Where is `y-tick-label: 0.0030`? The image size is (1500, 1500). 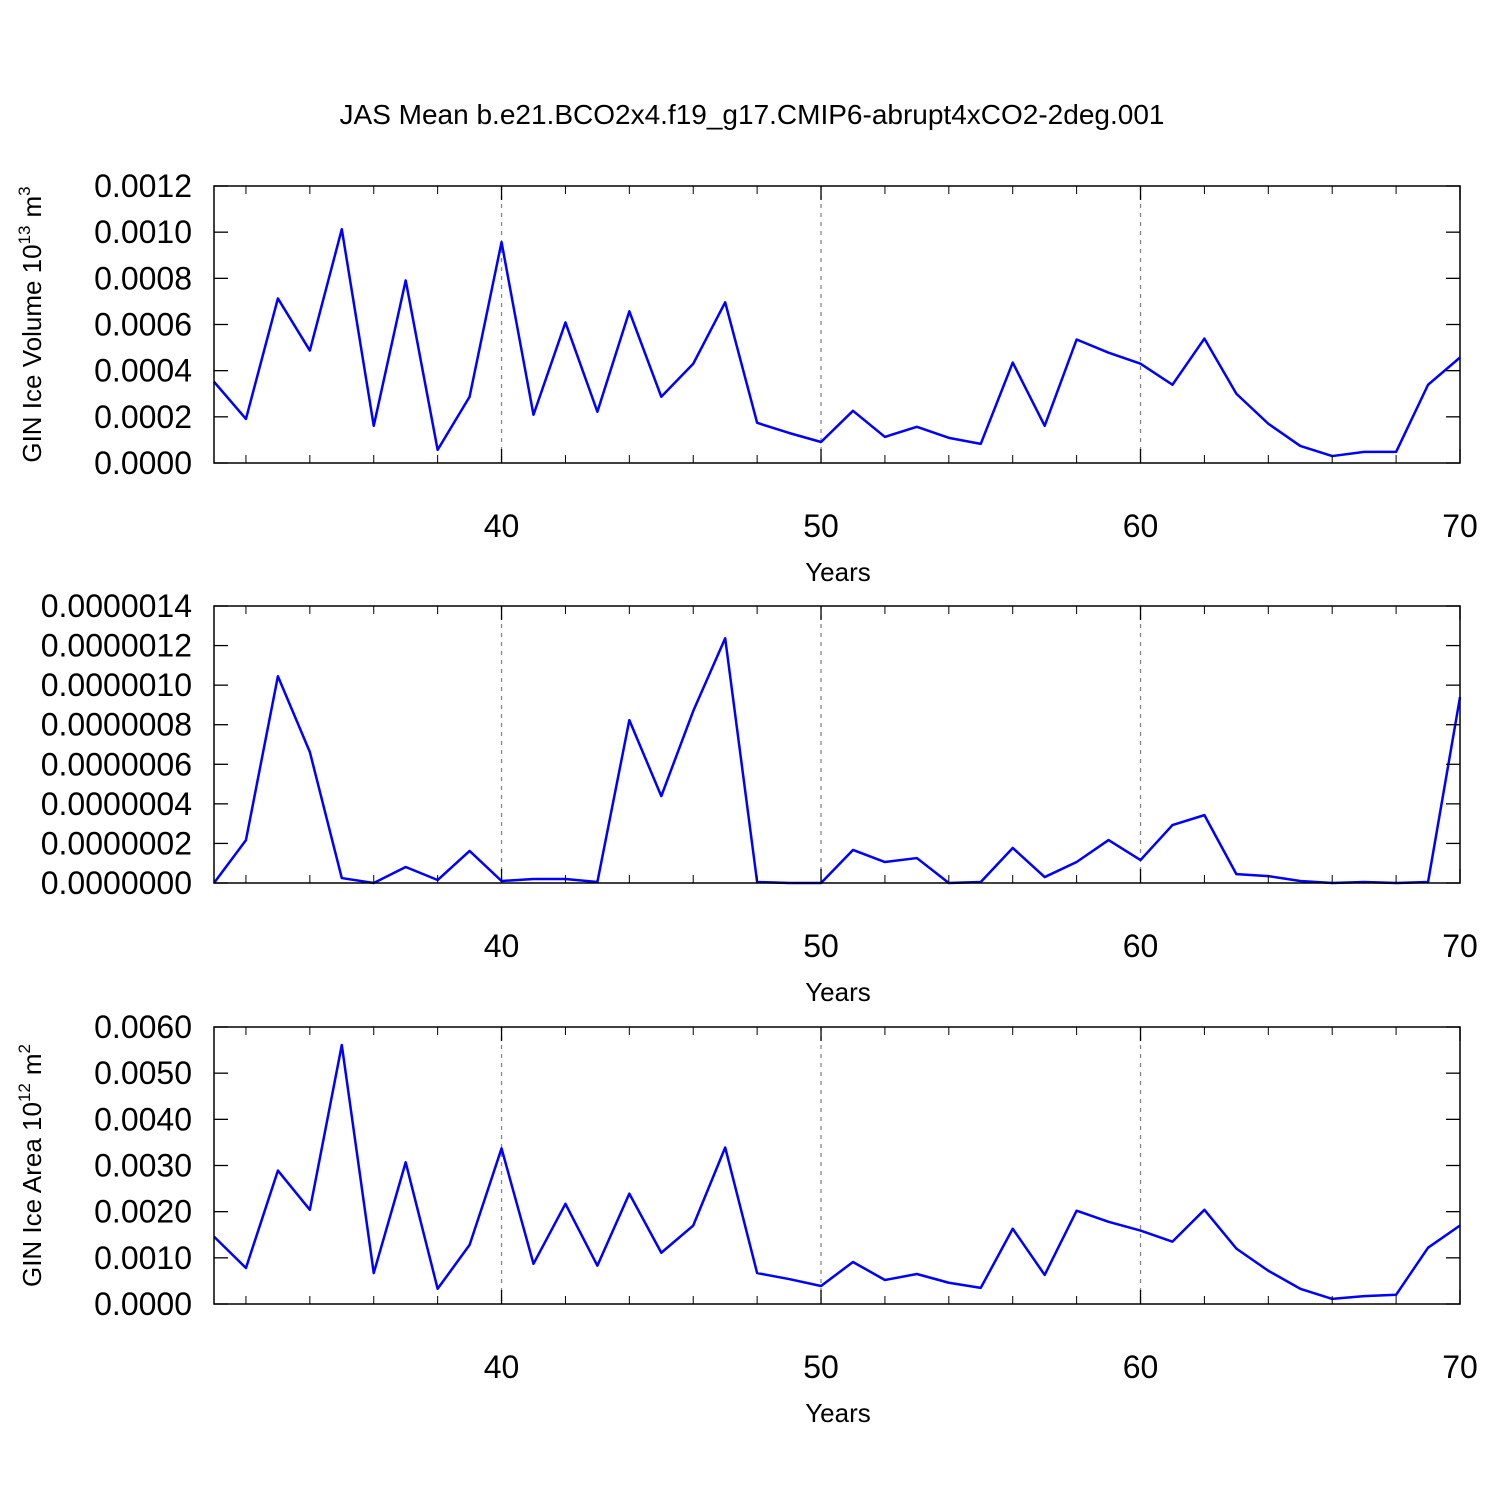
y-tick-label: 0.0030 is located at coordinates (143, 1166).